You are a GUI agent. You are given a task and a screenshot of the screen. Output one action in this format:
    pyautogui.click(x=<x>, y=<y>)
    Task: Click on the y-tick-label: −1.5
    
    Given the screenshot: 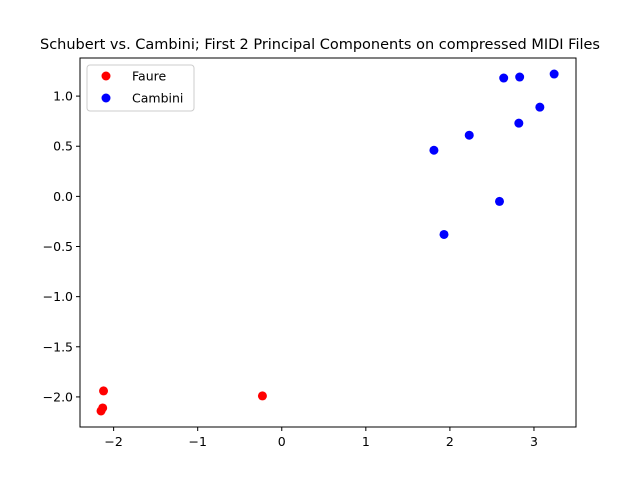 What is the action you would take?
    pyautogui.click(x=58, y=346)
    